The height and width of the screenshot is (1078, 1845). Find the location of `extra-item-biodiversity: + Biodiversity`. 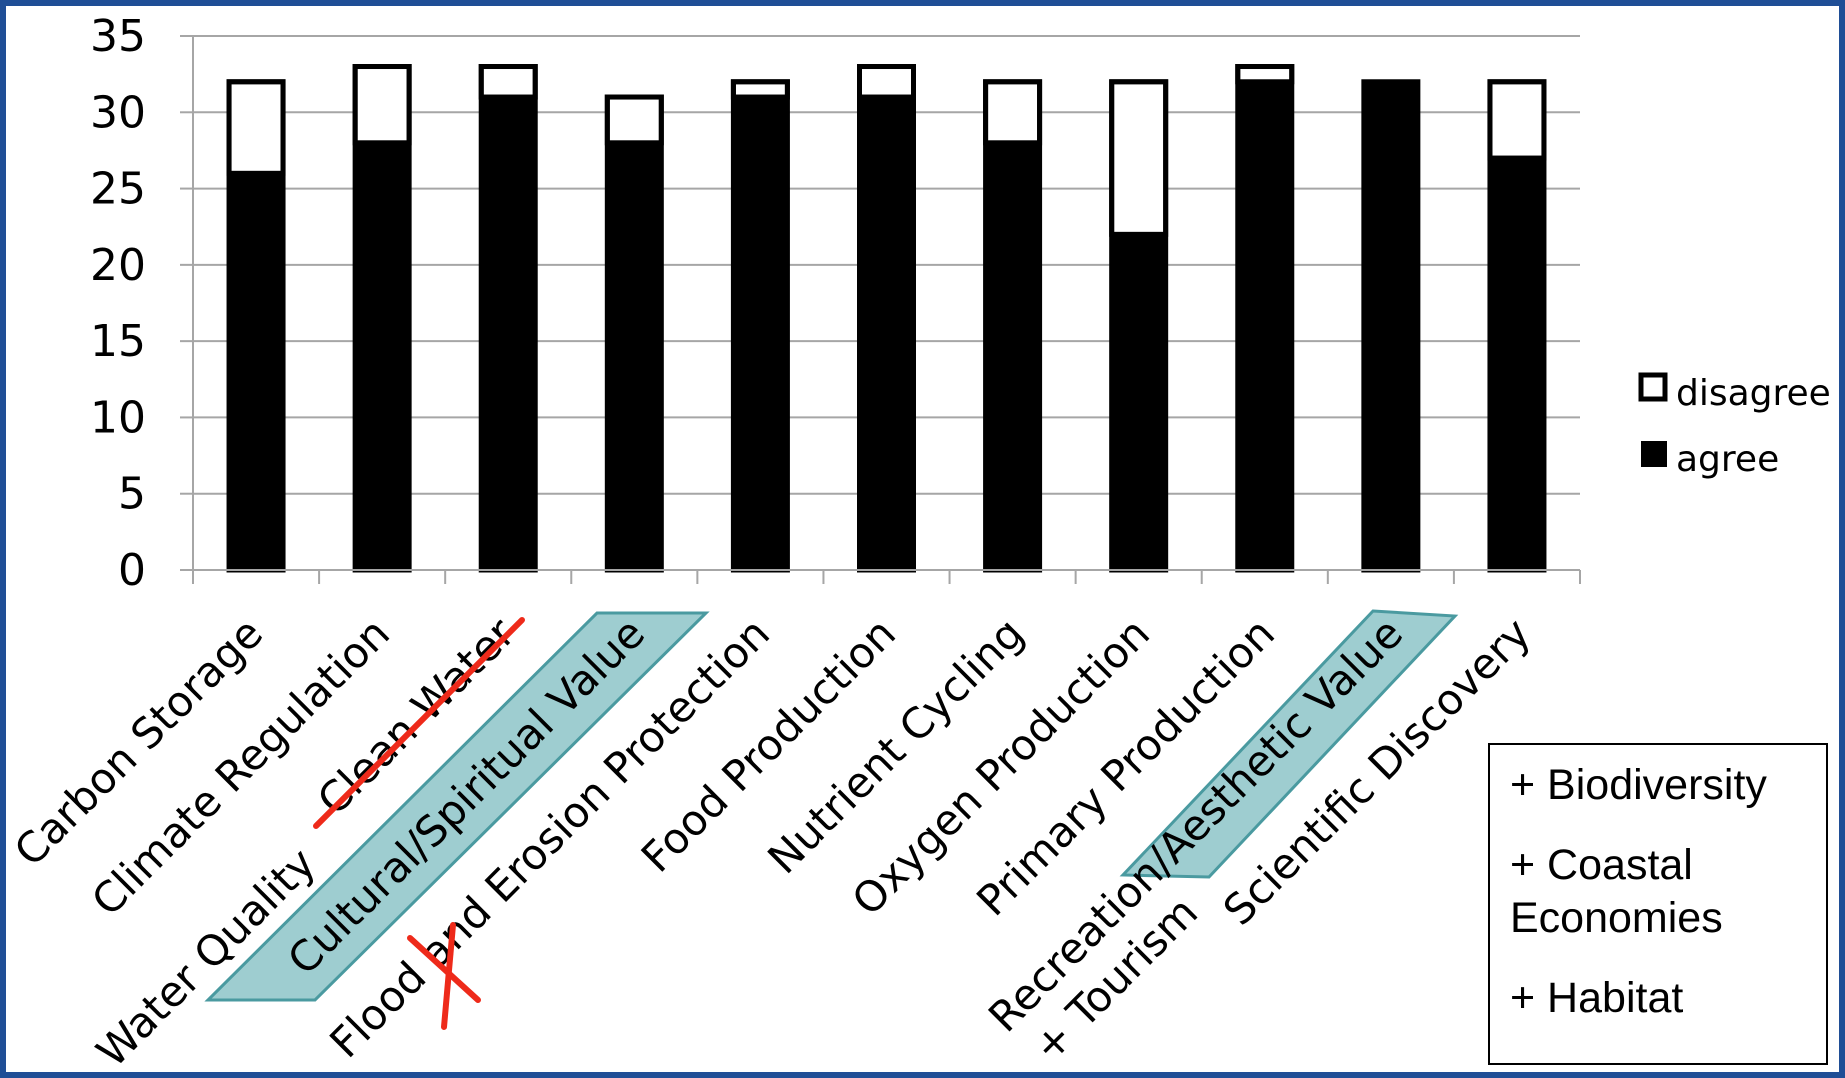

extra-item-biodiversity: + Biodiversity is located at coordinates (1638, 785).